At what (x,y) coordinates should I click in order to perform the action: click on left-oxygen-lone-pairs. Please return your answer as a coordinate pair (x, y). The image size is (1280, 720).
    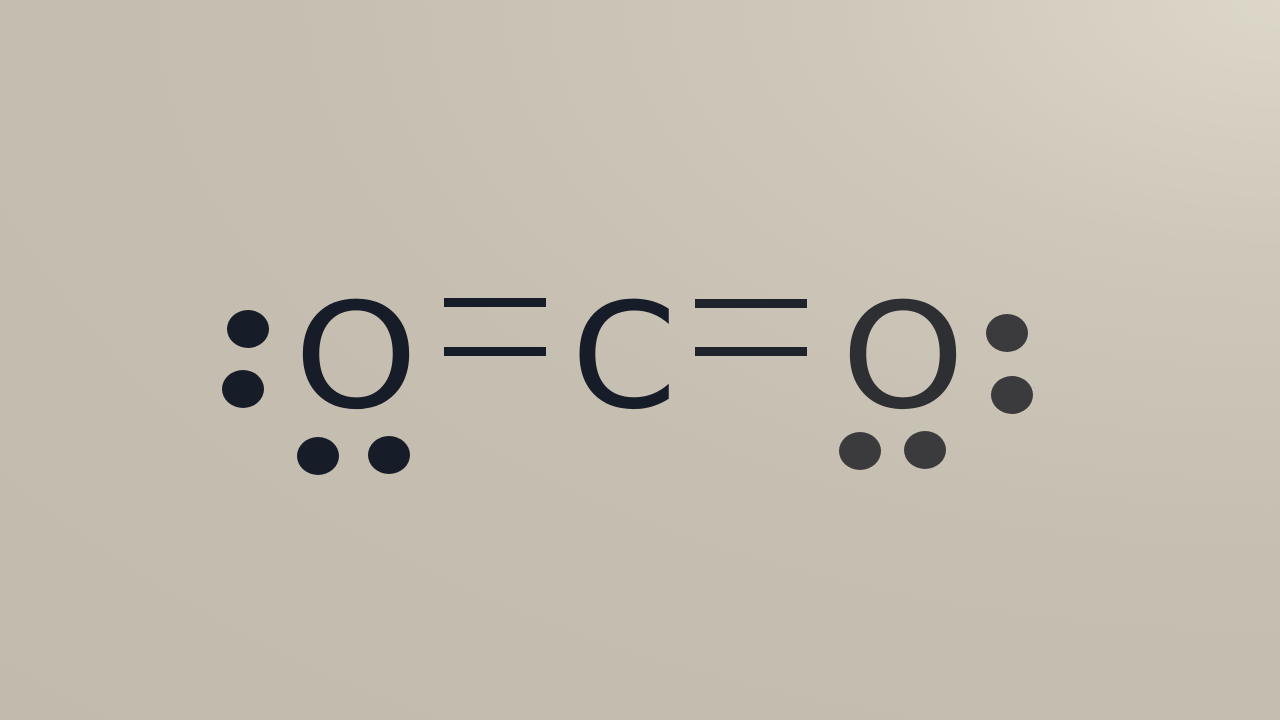
    Looking at the image, I should click on (316, 392).